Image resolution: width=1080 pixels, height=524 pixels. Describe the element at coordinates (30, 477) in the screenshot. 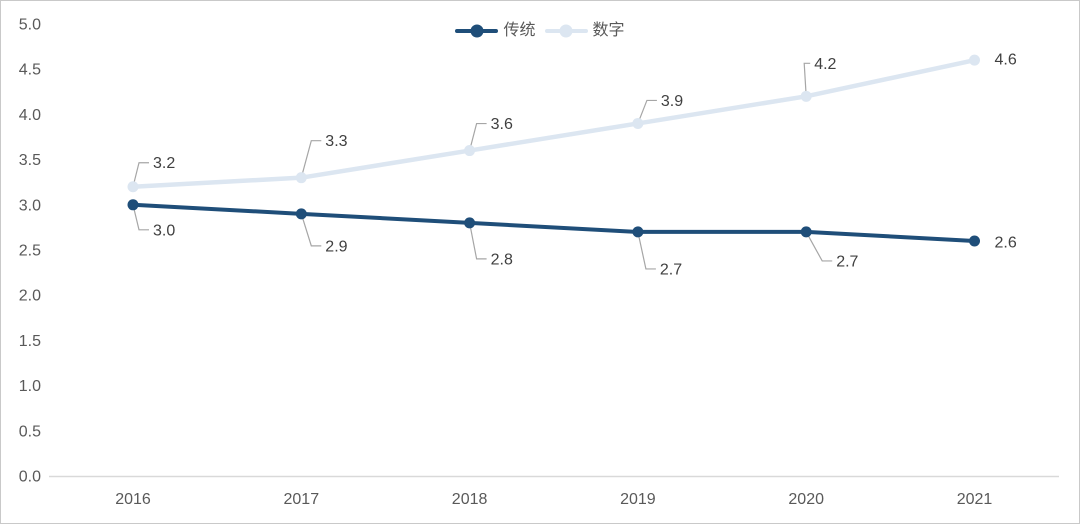

I see `y-tick-label: 0.0` at that location.